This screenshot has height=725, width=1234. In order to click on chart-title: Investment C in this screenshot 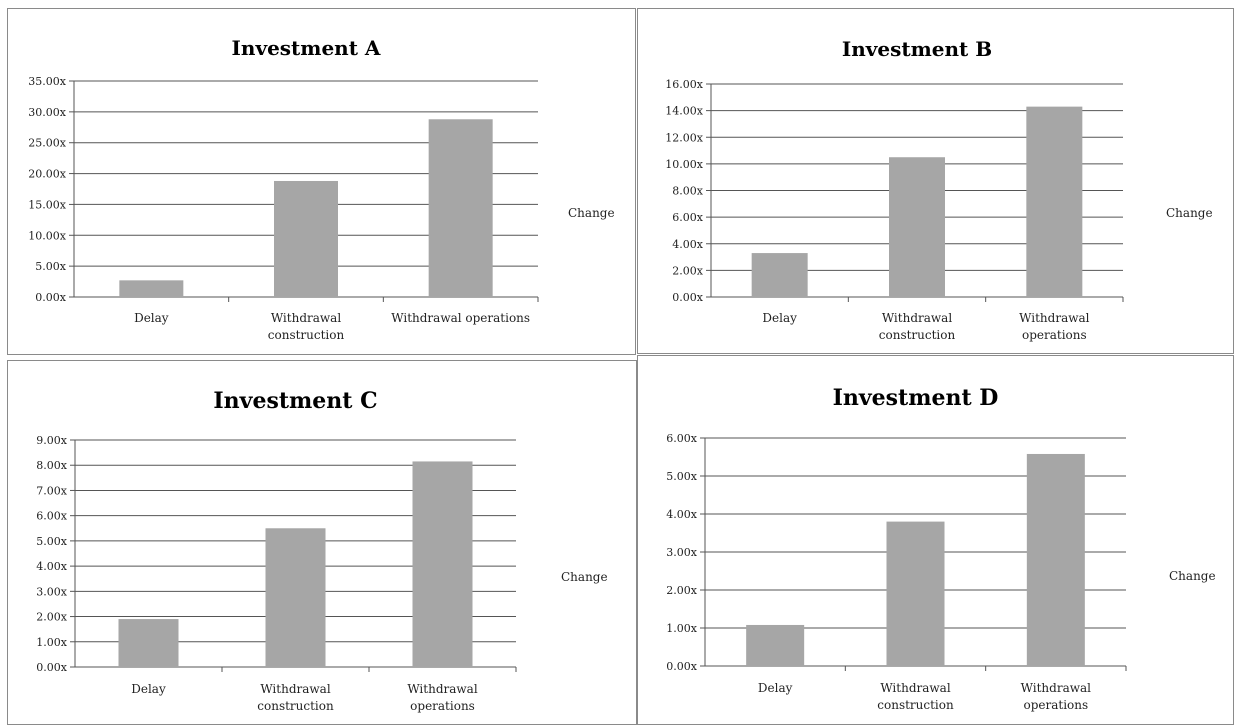, I will do `click(295, 401)`.